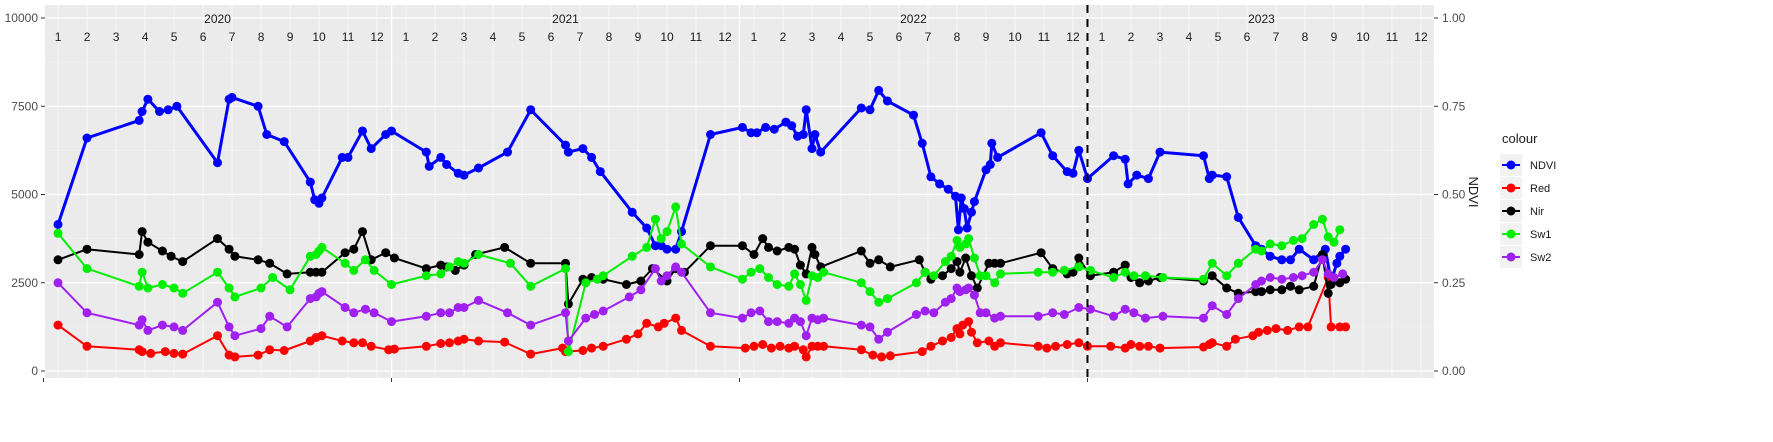  I want to click on legend-item-sw1: Sw1, so click(1525, 234).